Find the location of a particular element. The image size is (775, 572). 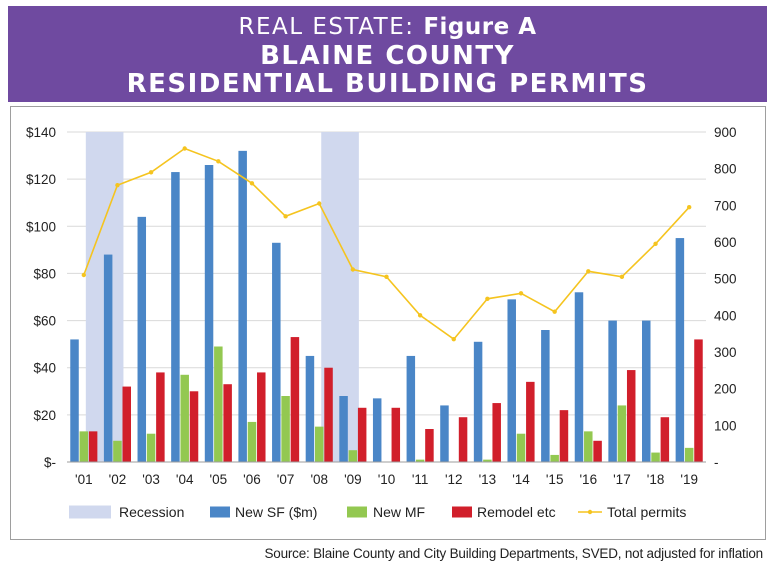

right-tick-label: 800 is located at coordinates (725, 169).